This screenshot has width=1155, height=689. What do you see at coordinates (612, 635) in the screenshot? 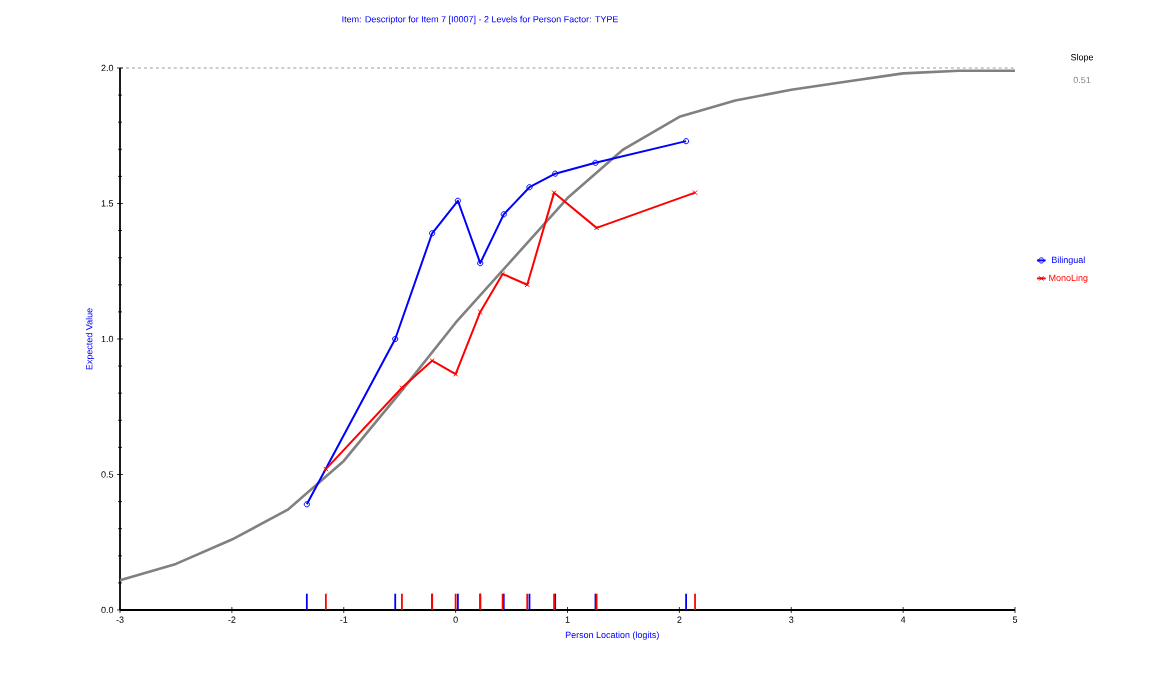
I see `x-axis-title: Person Location (logits)` at bounding box center [612, 635].